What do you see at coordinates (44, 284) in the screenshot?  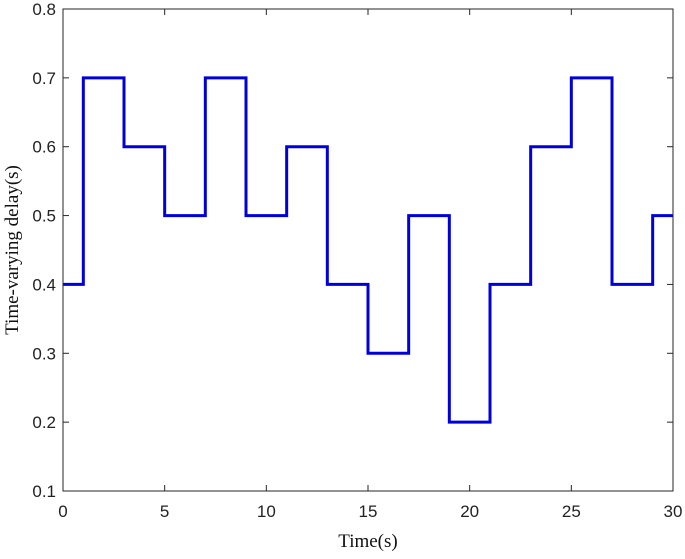 I see `y-tick-label: 0.4` at bounding box center [44, 284].